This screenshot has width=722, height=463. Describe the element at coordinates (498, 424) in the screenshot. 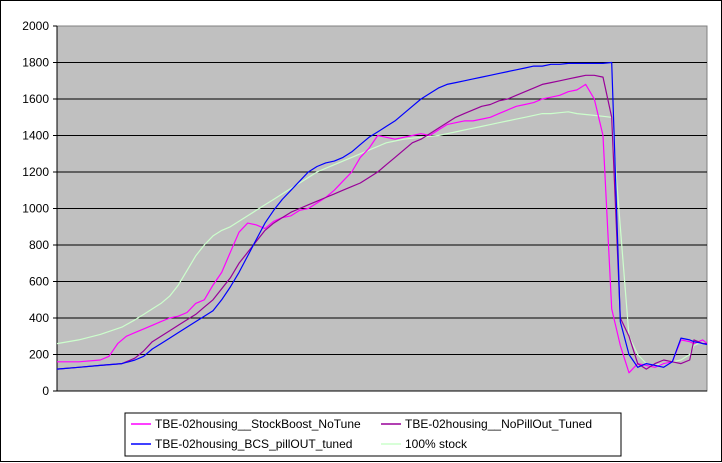

I see `legend-label: TBE-02housing__NoPillOut_Tuned` at that location.